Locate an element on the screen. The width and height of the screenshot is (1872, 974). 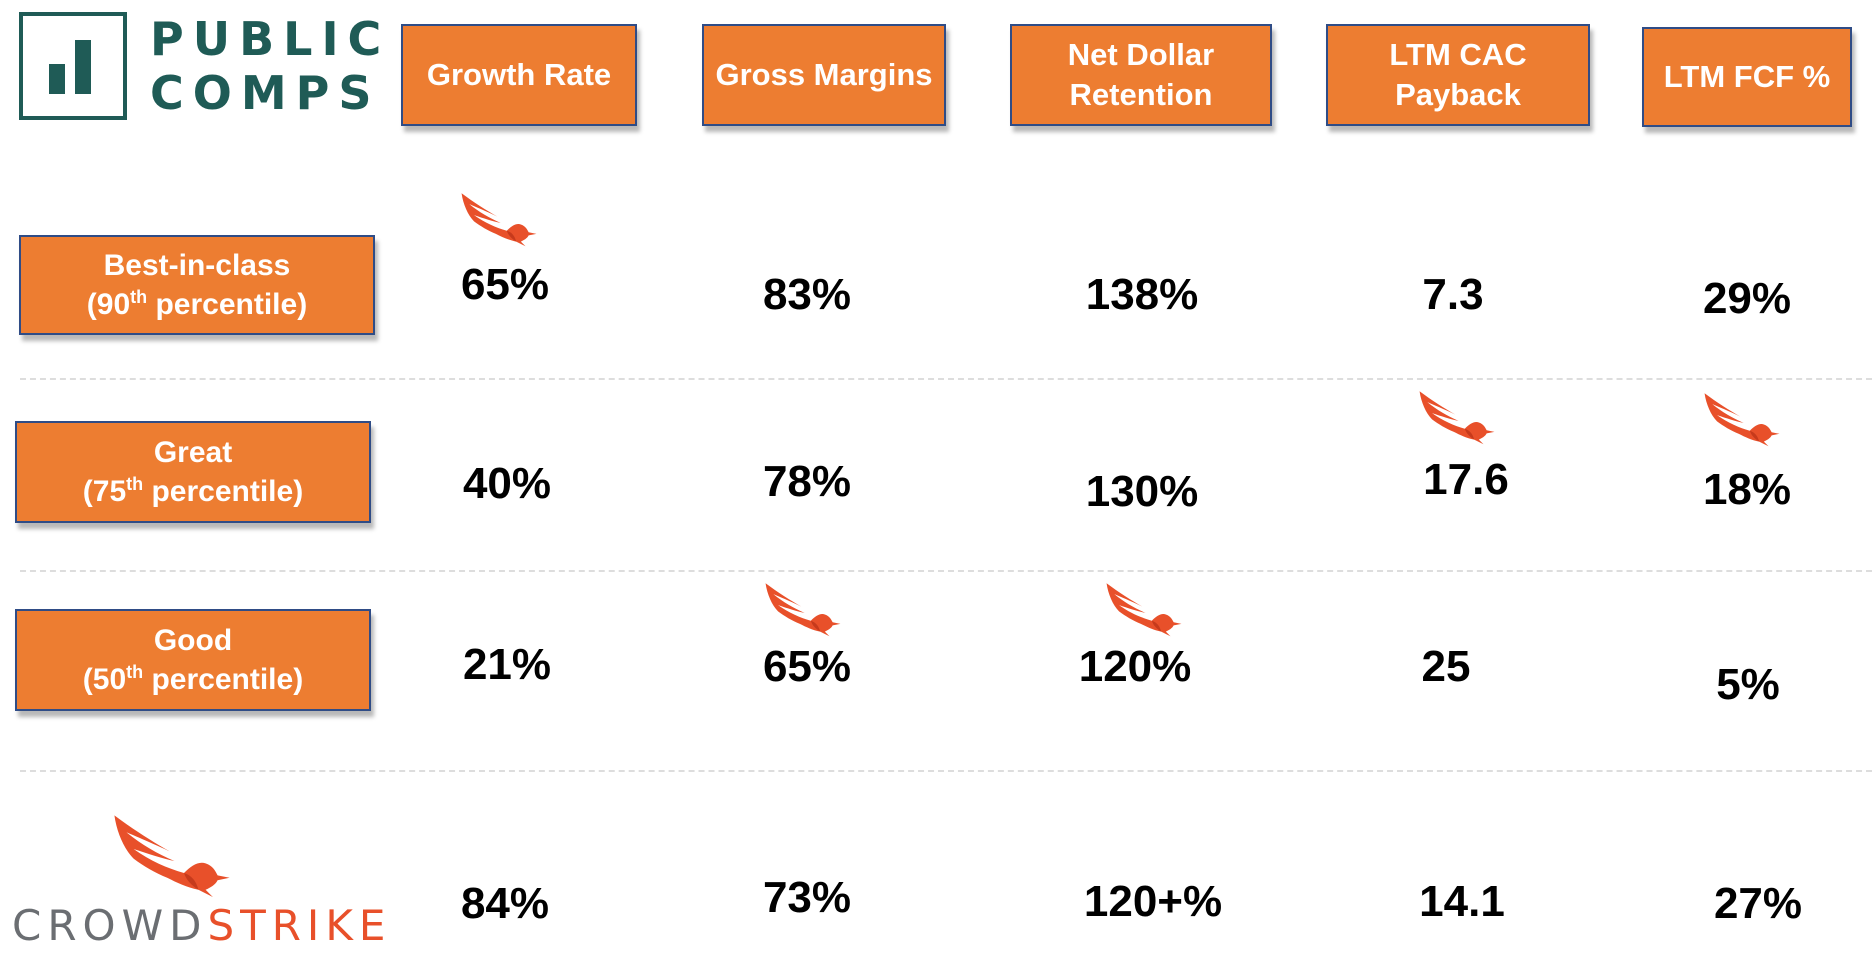
header-gross-margins: Gross Margins is located at coordinates (824, 75).